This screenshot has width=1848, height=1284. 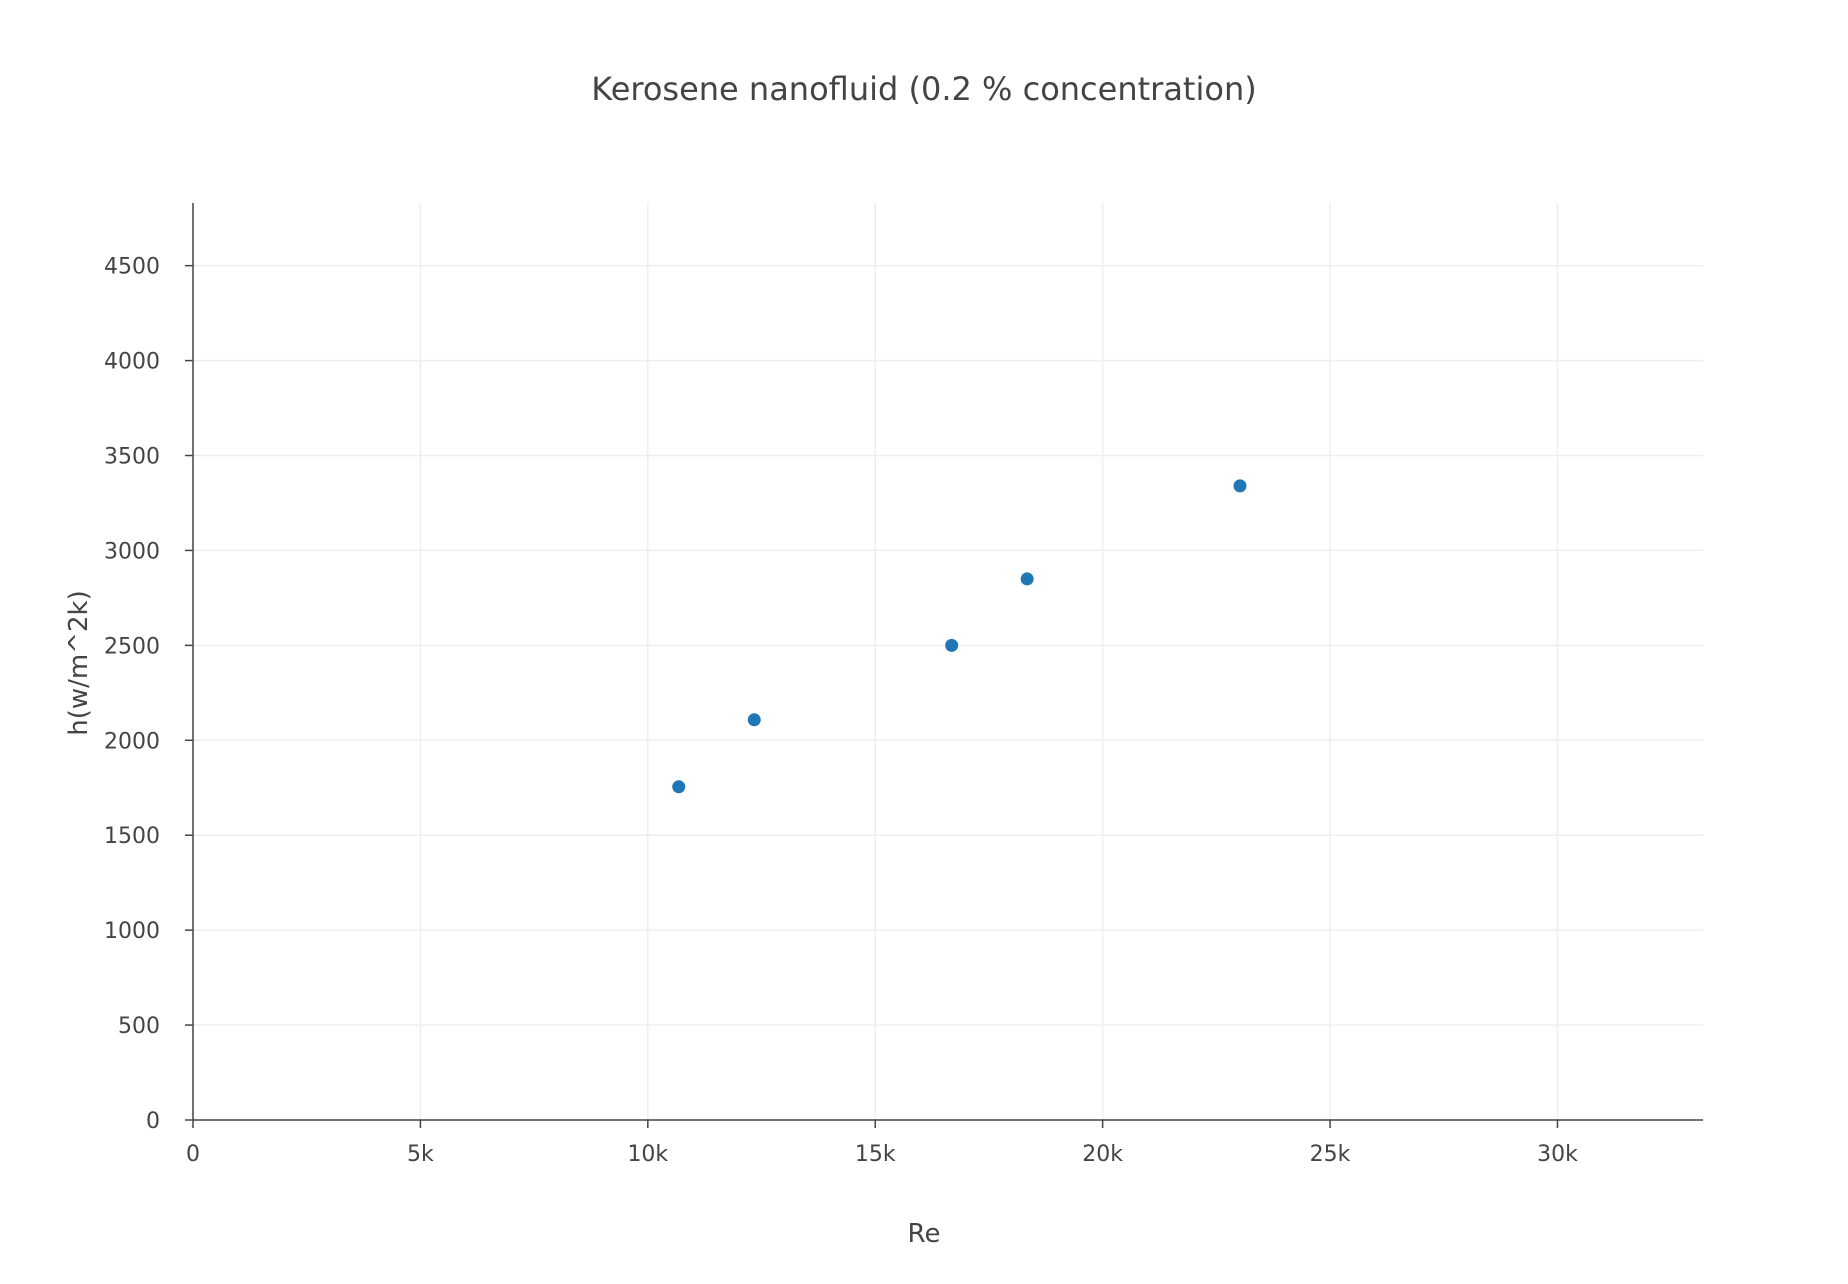 I want to click on x-tick-label: 30k, so click(x=1557, y=1154).